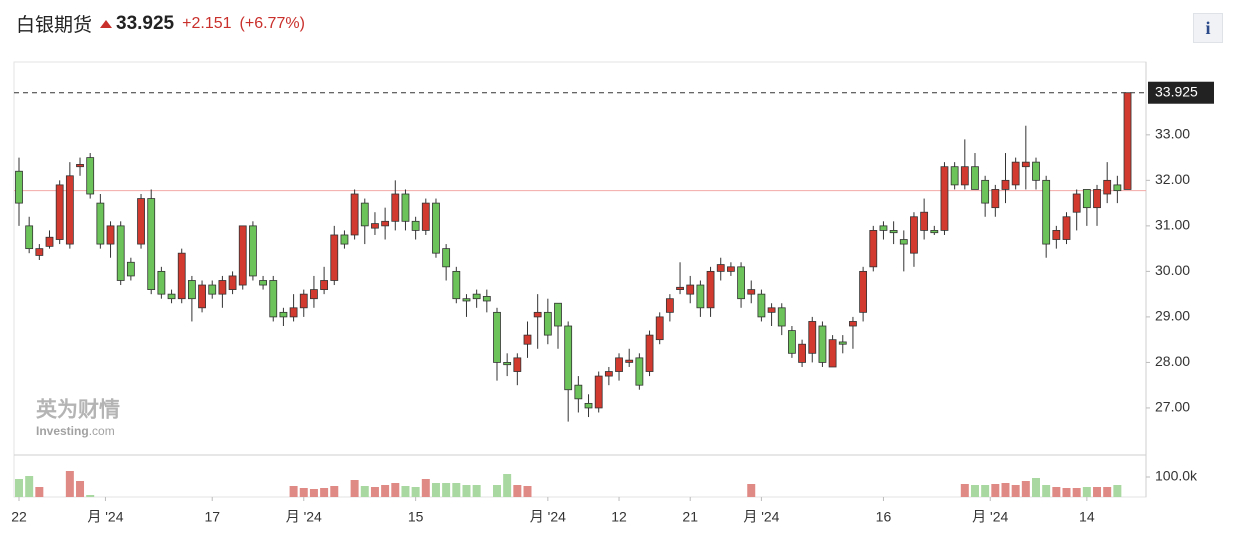  I want to click on x-tick-label: 12, so click(619, 517).